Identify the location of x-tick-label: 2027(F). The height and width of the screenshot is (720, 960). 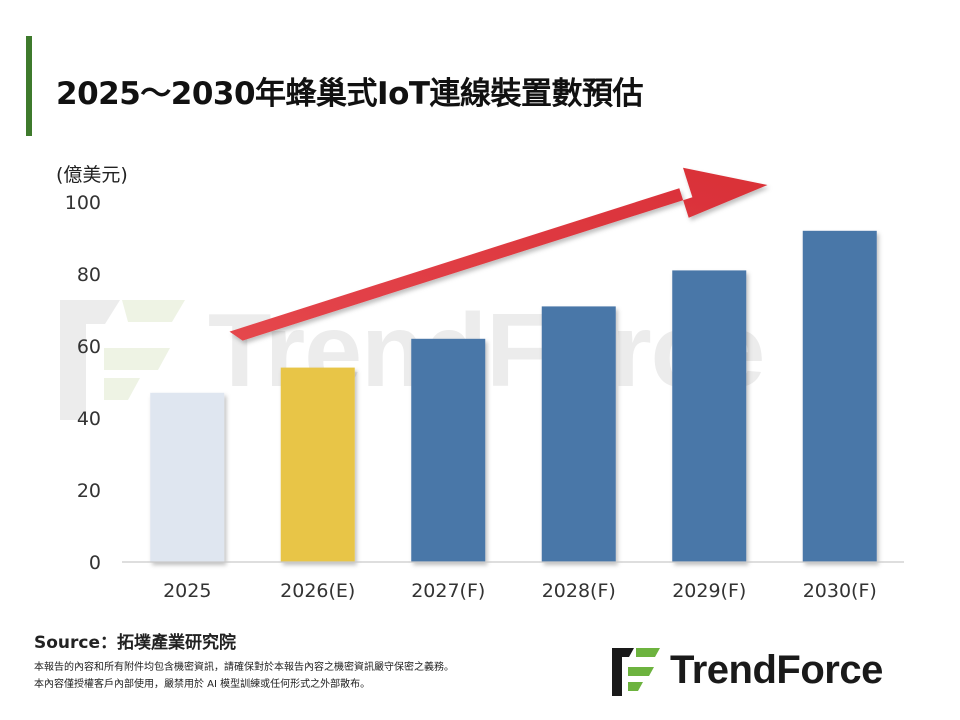
(448, 591).